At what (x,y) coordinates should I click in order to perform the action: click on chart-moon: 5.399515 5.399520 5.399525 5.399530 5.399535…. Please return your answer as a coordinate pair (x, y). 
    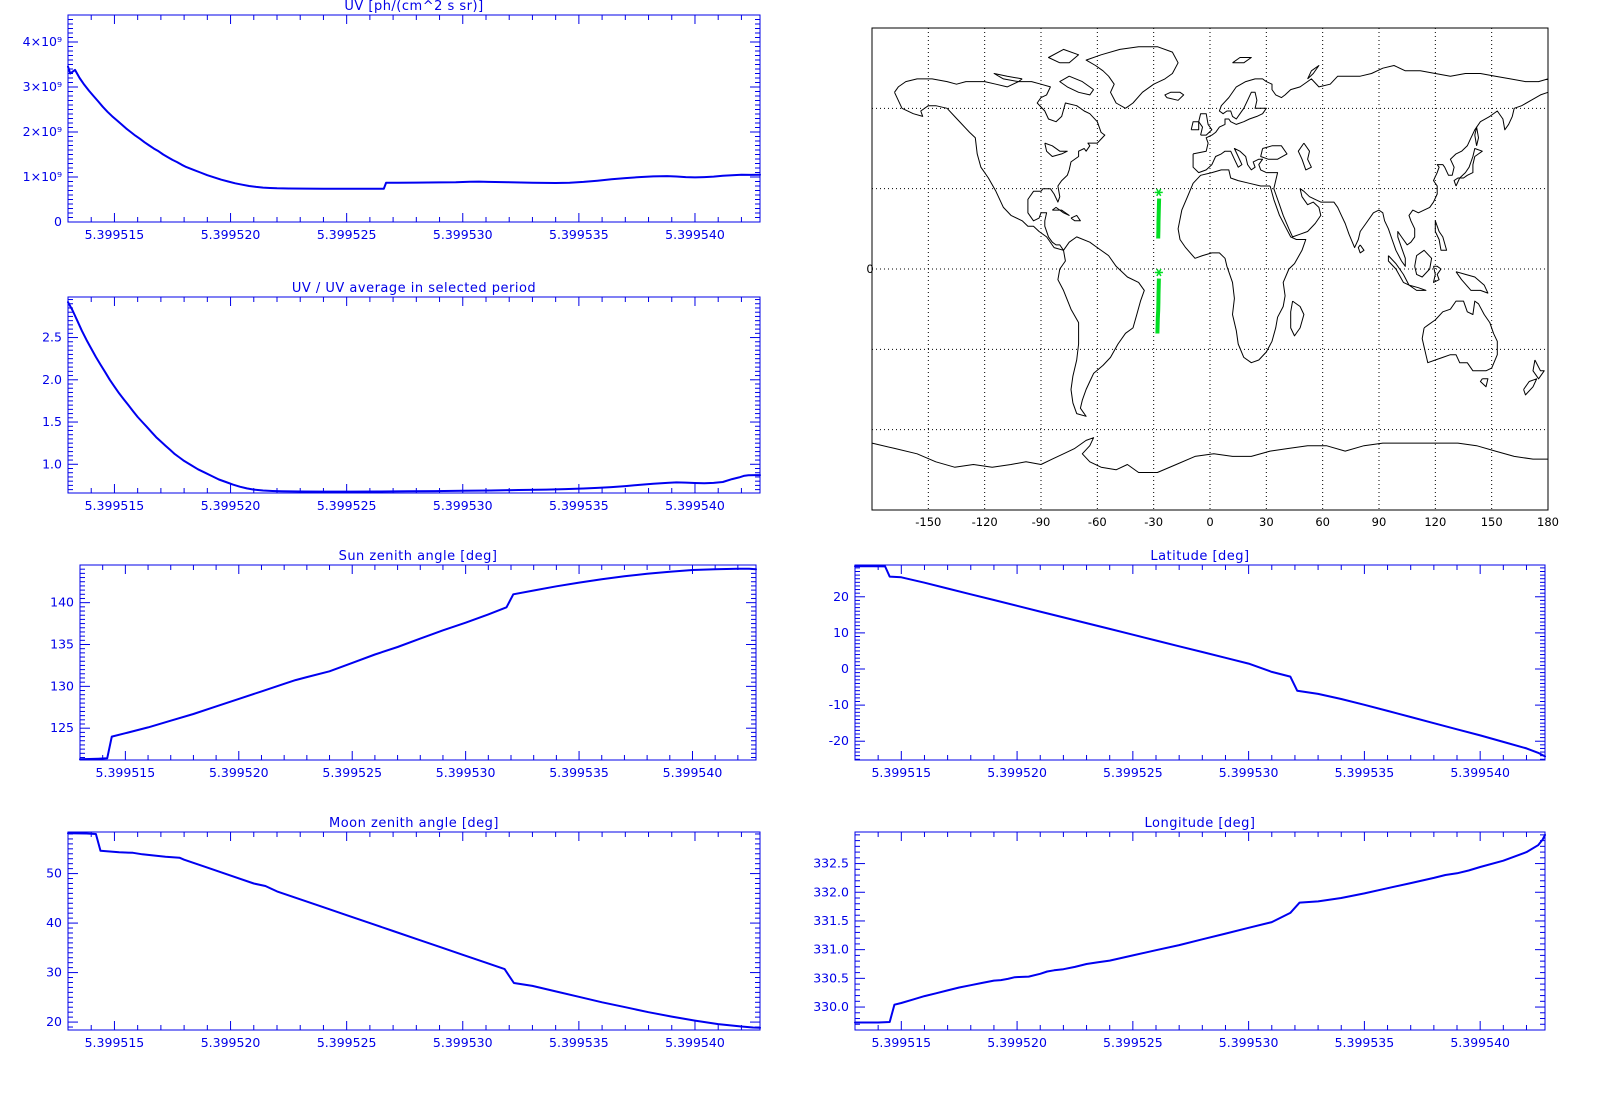
    Looking at the image, I should click on (403, 940).